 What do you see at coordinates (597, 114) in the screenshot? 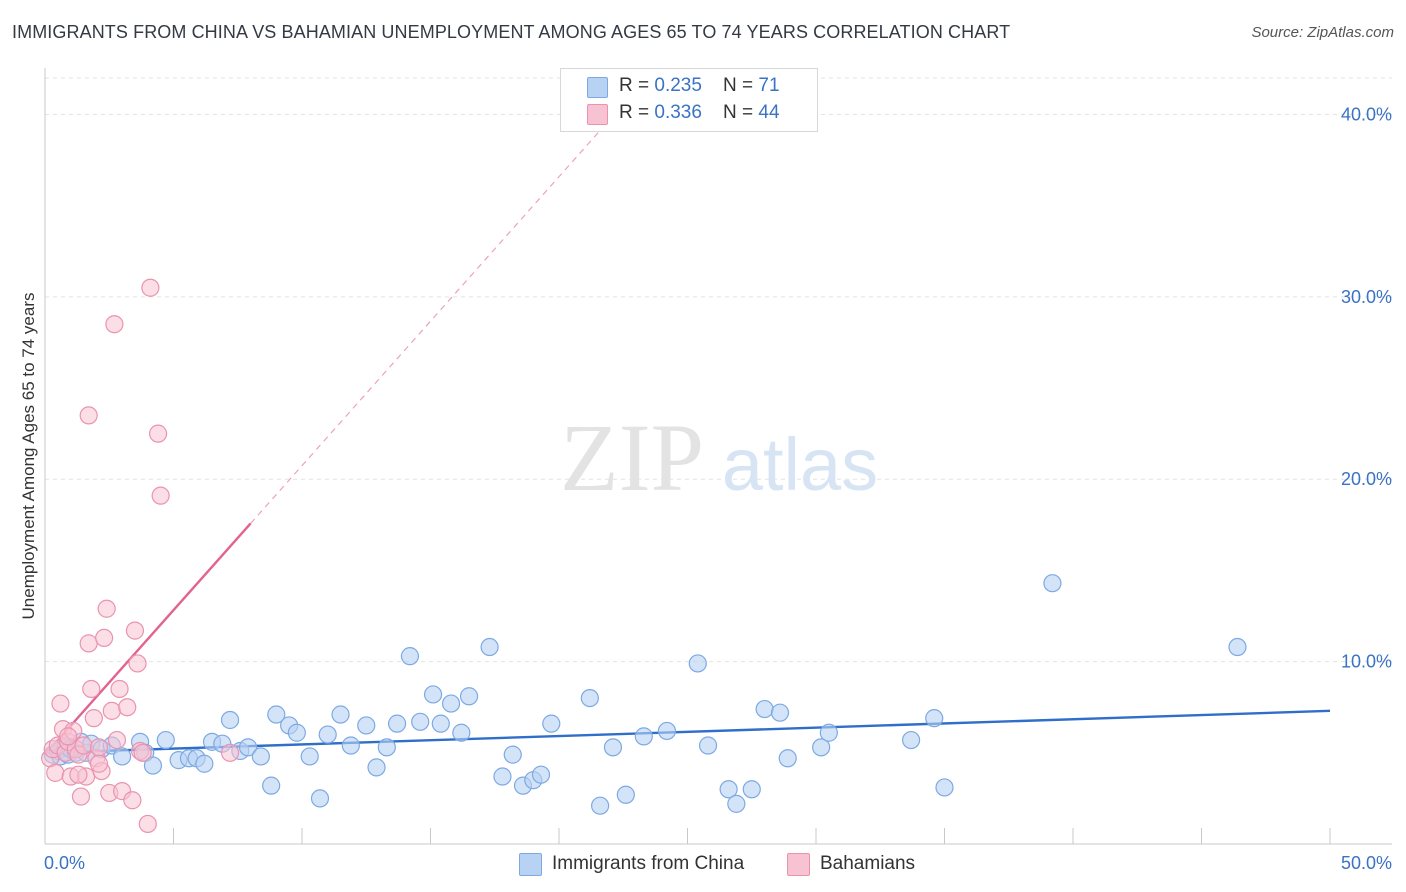
I see `legend-swatch-bahamas` at bounding box center [597, 114].